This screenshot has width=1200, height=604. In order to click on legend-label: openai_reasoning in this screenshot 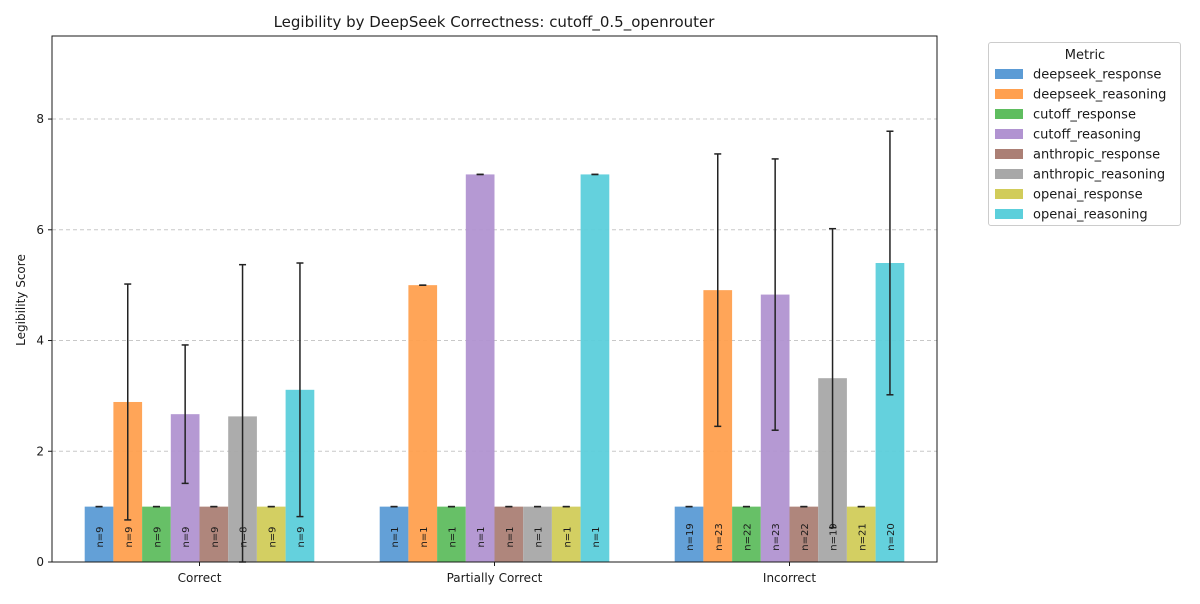, I will do `click(1090, 215)`.